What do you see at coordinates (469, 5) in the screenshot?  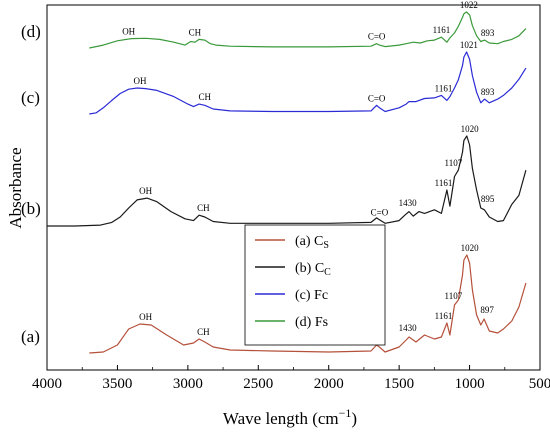 I see `peak-label: 1022` at bounding box center [469, 5].